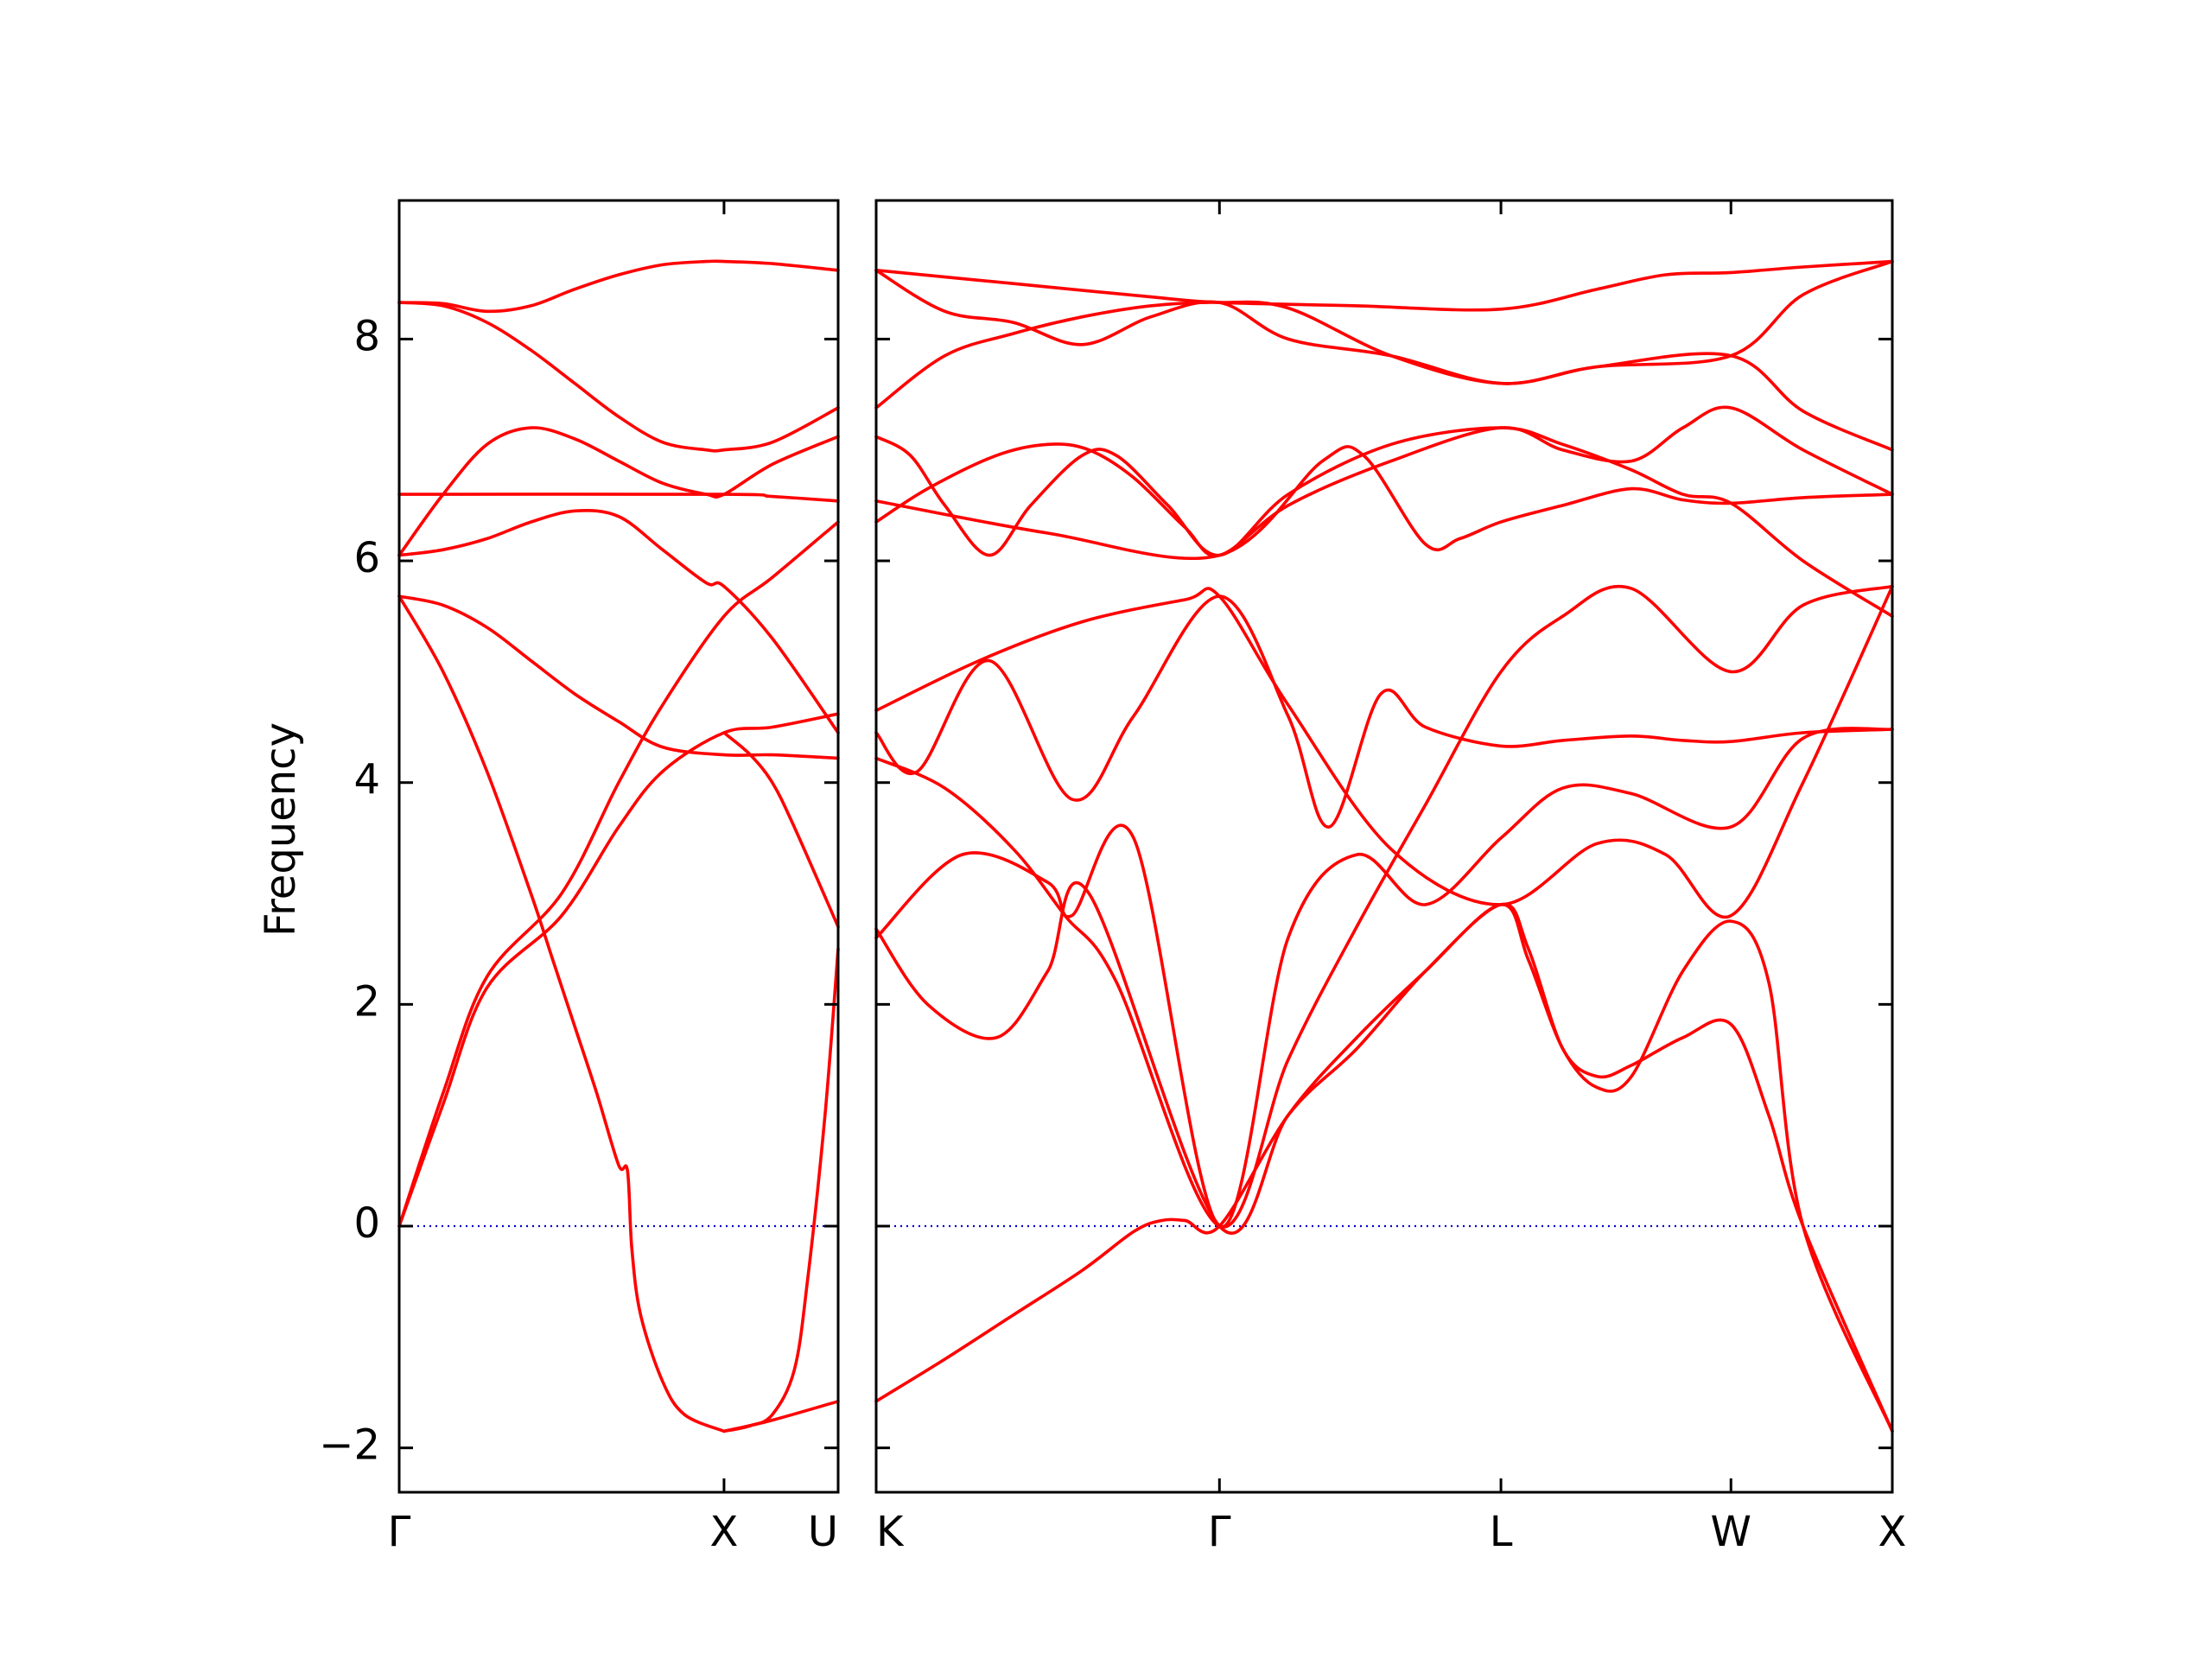 This screenshot has height=1659, width=2212. What do you see at coordinates (890, 1532) in the screenshot?
I see `x-tick-label: K` at bounding box center [890, 1532].